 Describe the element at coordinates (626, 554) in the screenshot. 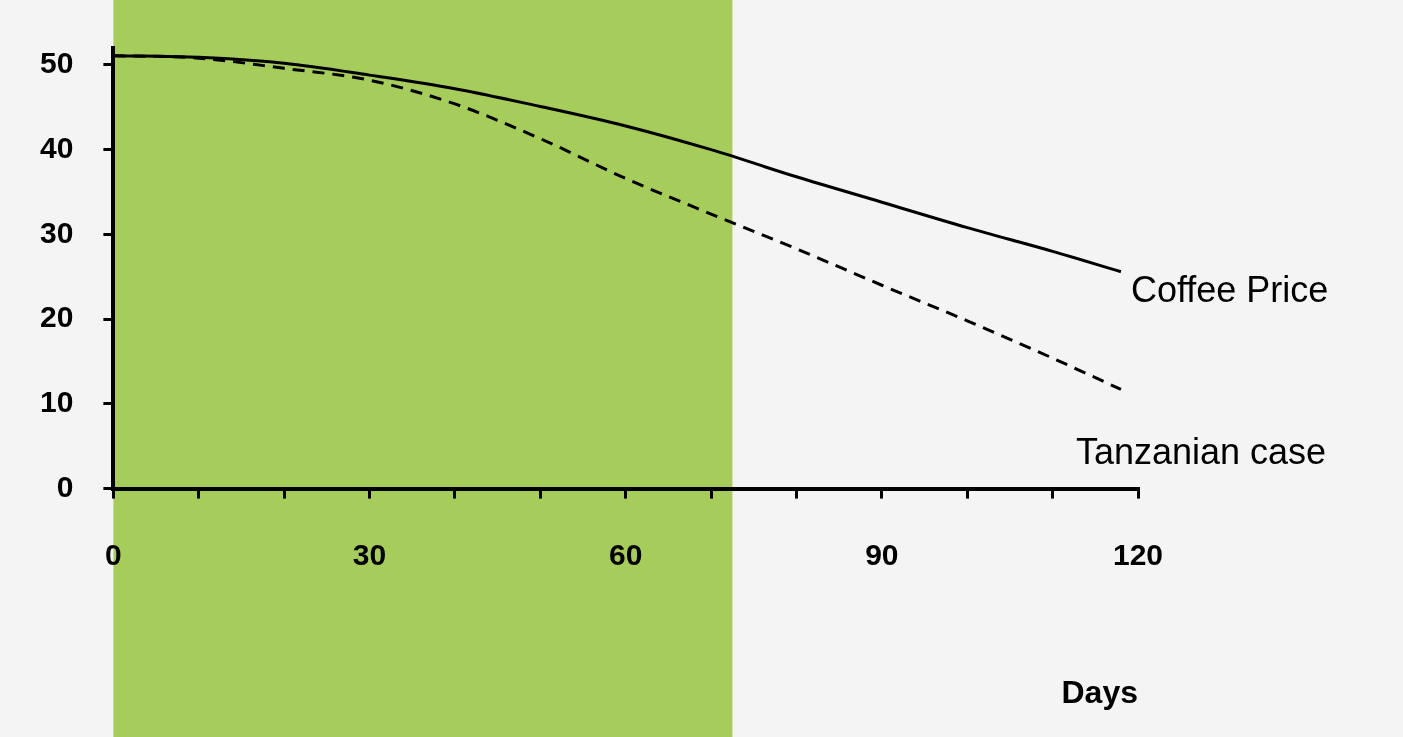

I see `x-tick-label: 60` at that location.